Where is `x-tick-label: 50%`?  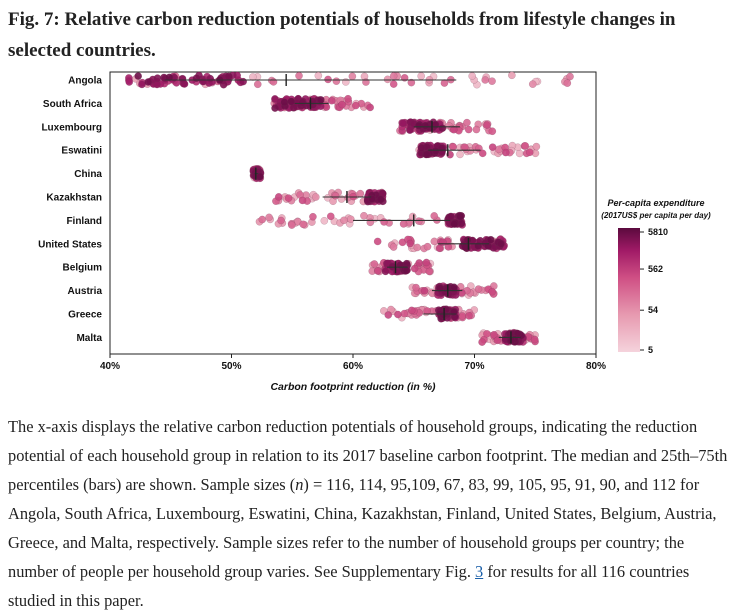 x-tick-label: 50% is located at coordinates (231, 366).